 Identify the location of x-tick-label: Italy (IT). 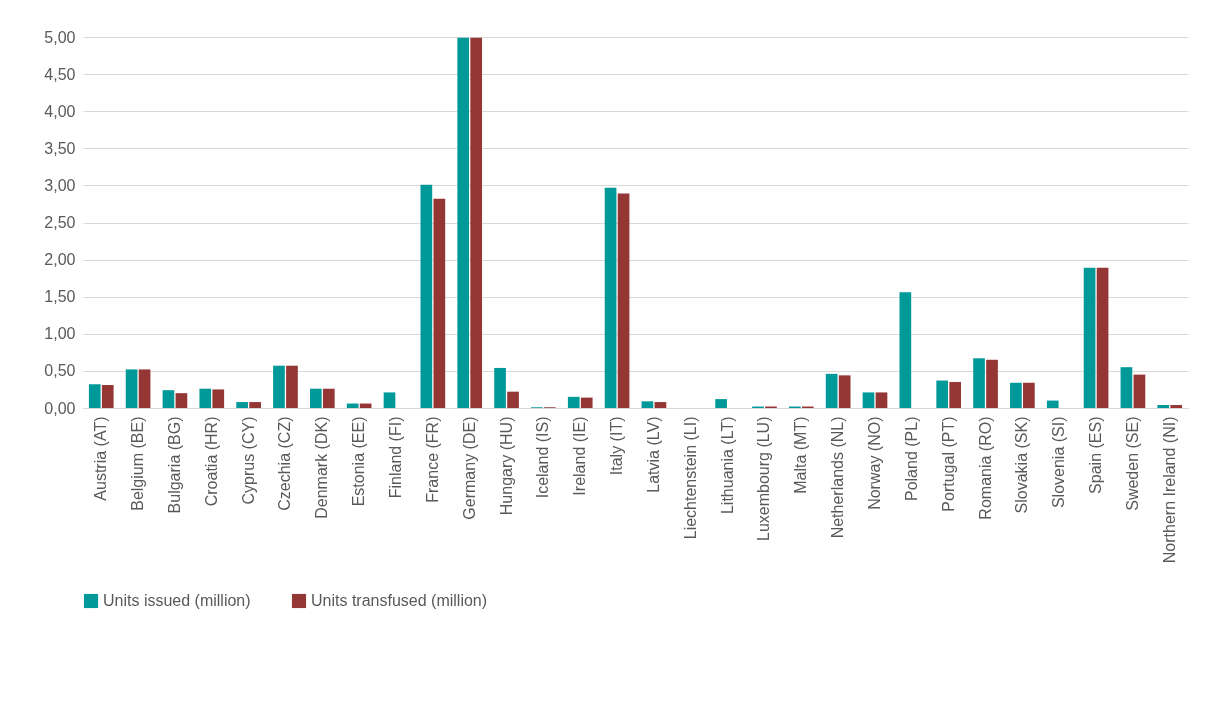
(617, 446).